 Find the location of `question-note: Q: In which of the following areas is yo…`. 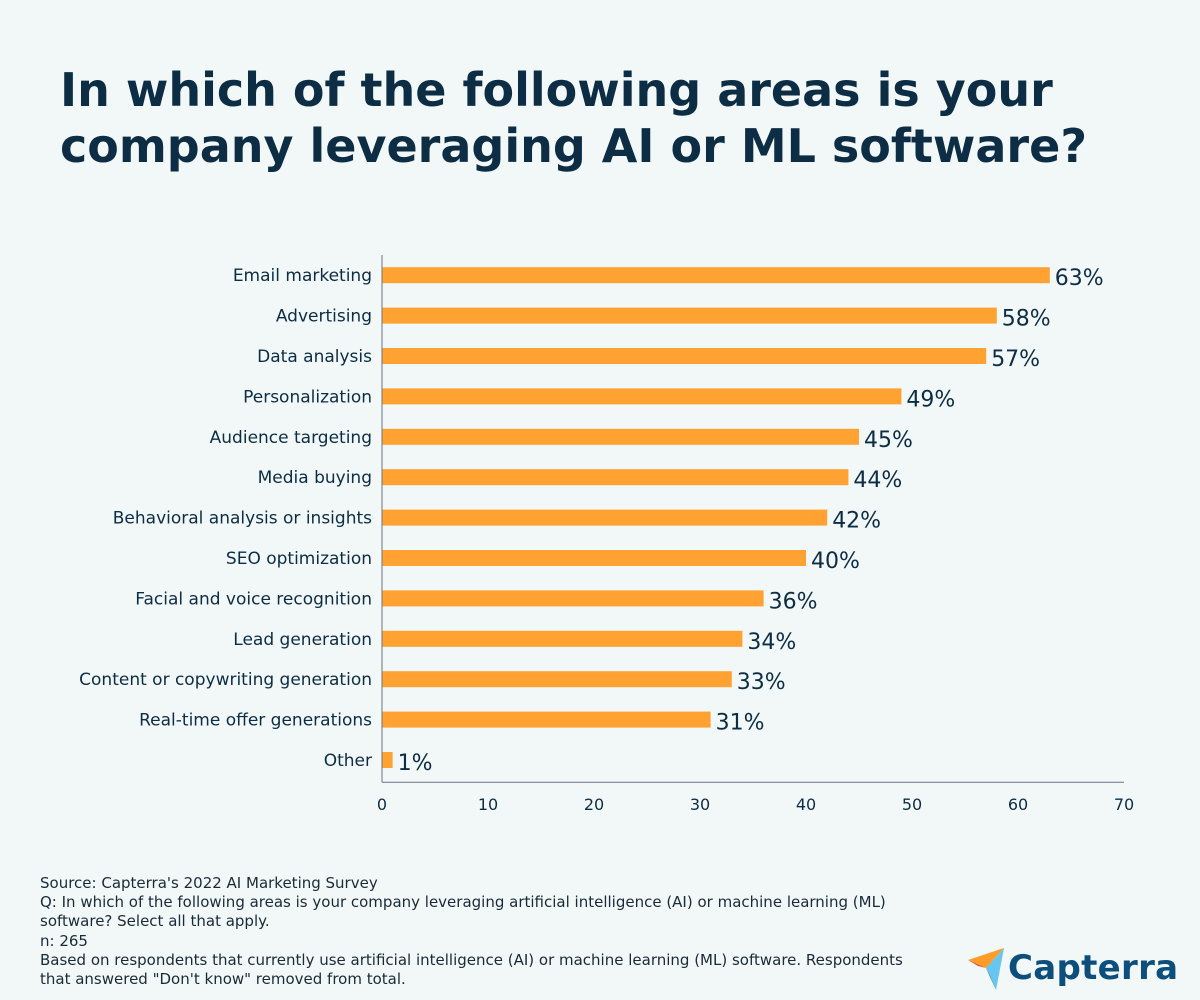

question-note: Q: In which of the following areas is yo… is located at coordinates (463, 912).